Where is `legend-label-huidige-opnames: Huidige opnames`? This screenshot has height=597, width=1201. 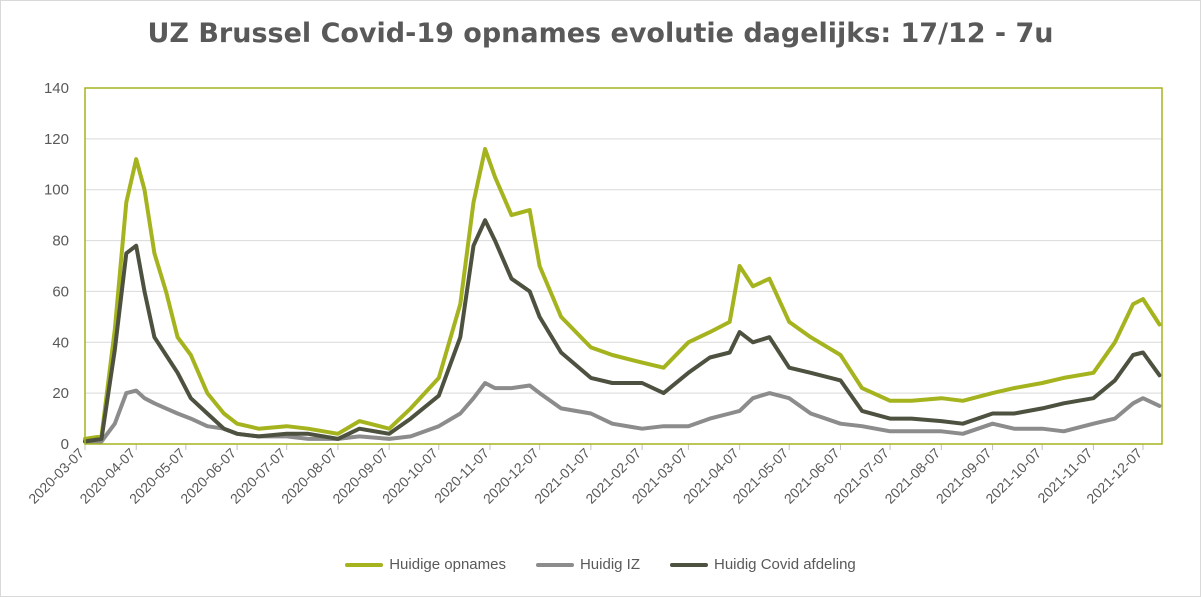 legend-label-huidige-opnames: Huidige opnames is located at coordinates (447, 564).